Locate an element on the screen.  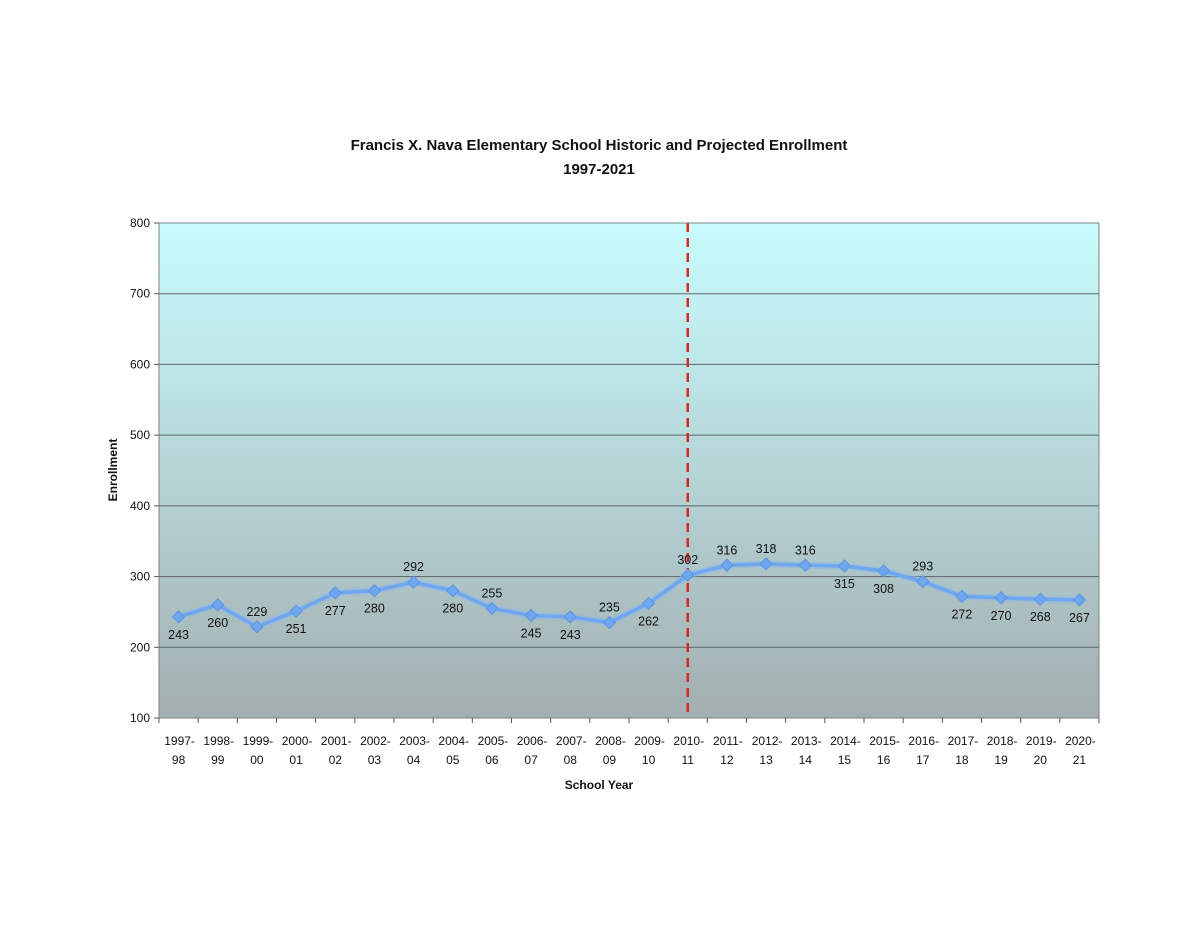
y-axis-ticks: 100 200 300 400 500 600 700 800 is located at coordinates (144, 470).